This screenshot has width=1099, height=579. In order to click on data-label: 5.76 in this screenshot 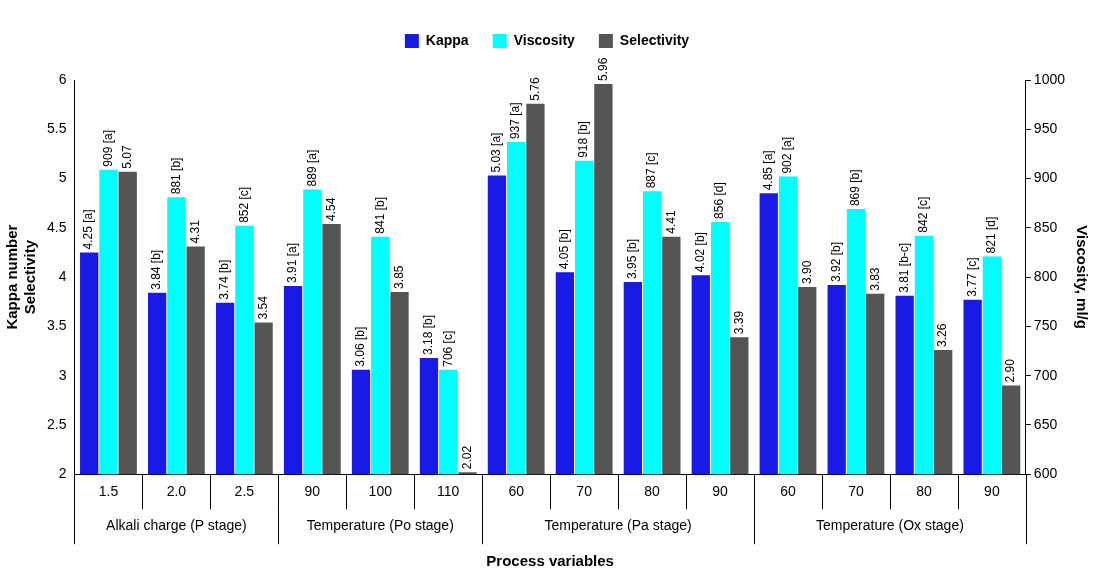, I will do `click(534, 88)`.